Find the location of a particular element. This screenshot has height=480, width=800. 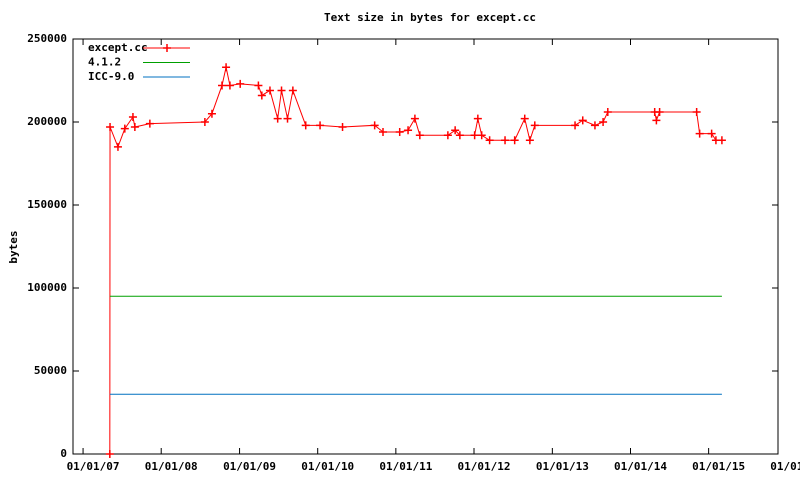

y-tick-label: 0 is located at coordinates (63, 453).